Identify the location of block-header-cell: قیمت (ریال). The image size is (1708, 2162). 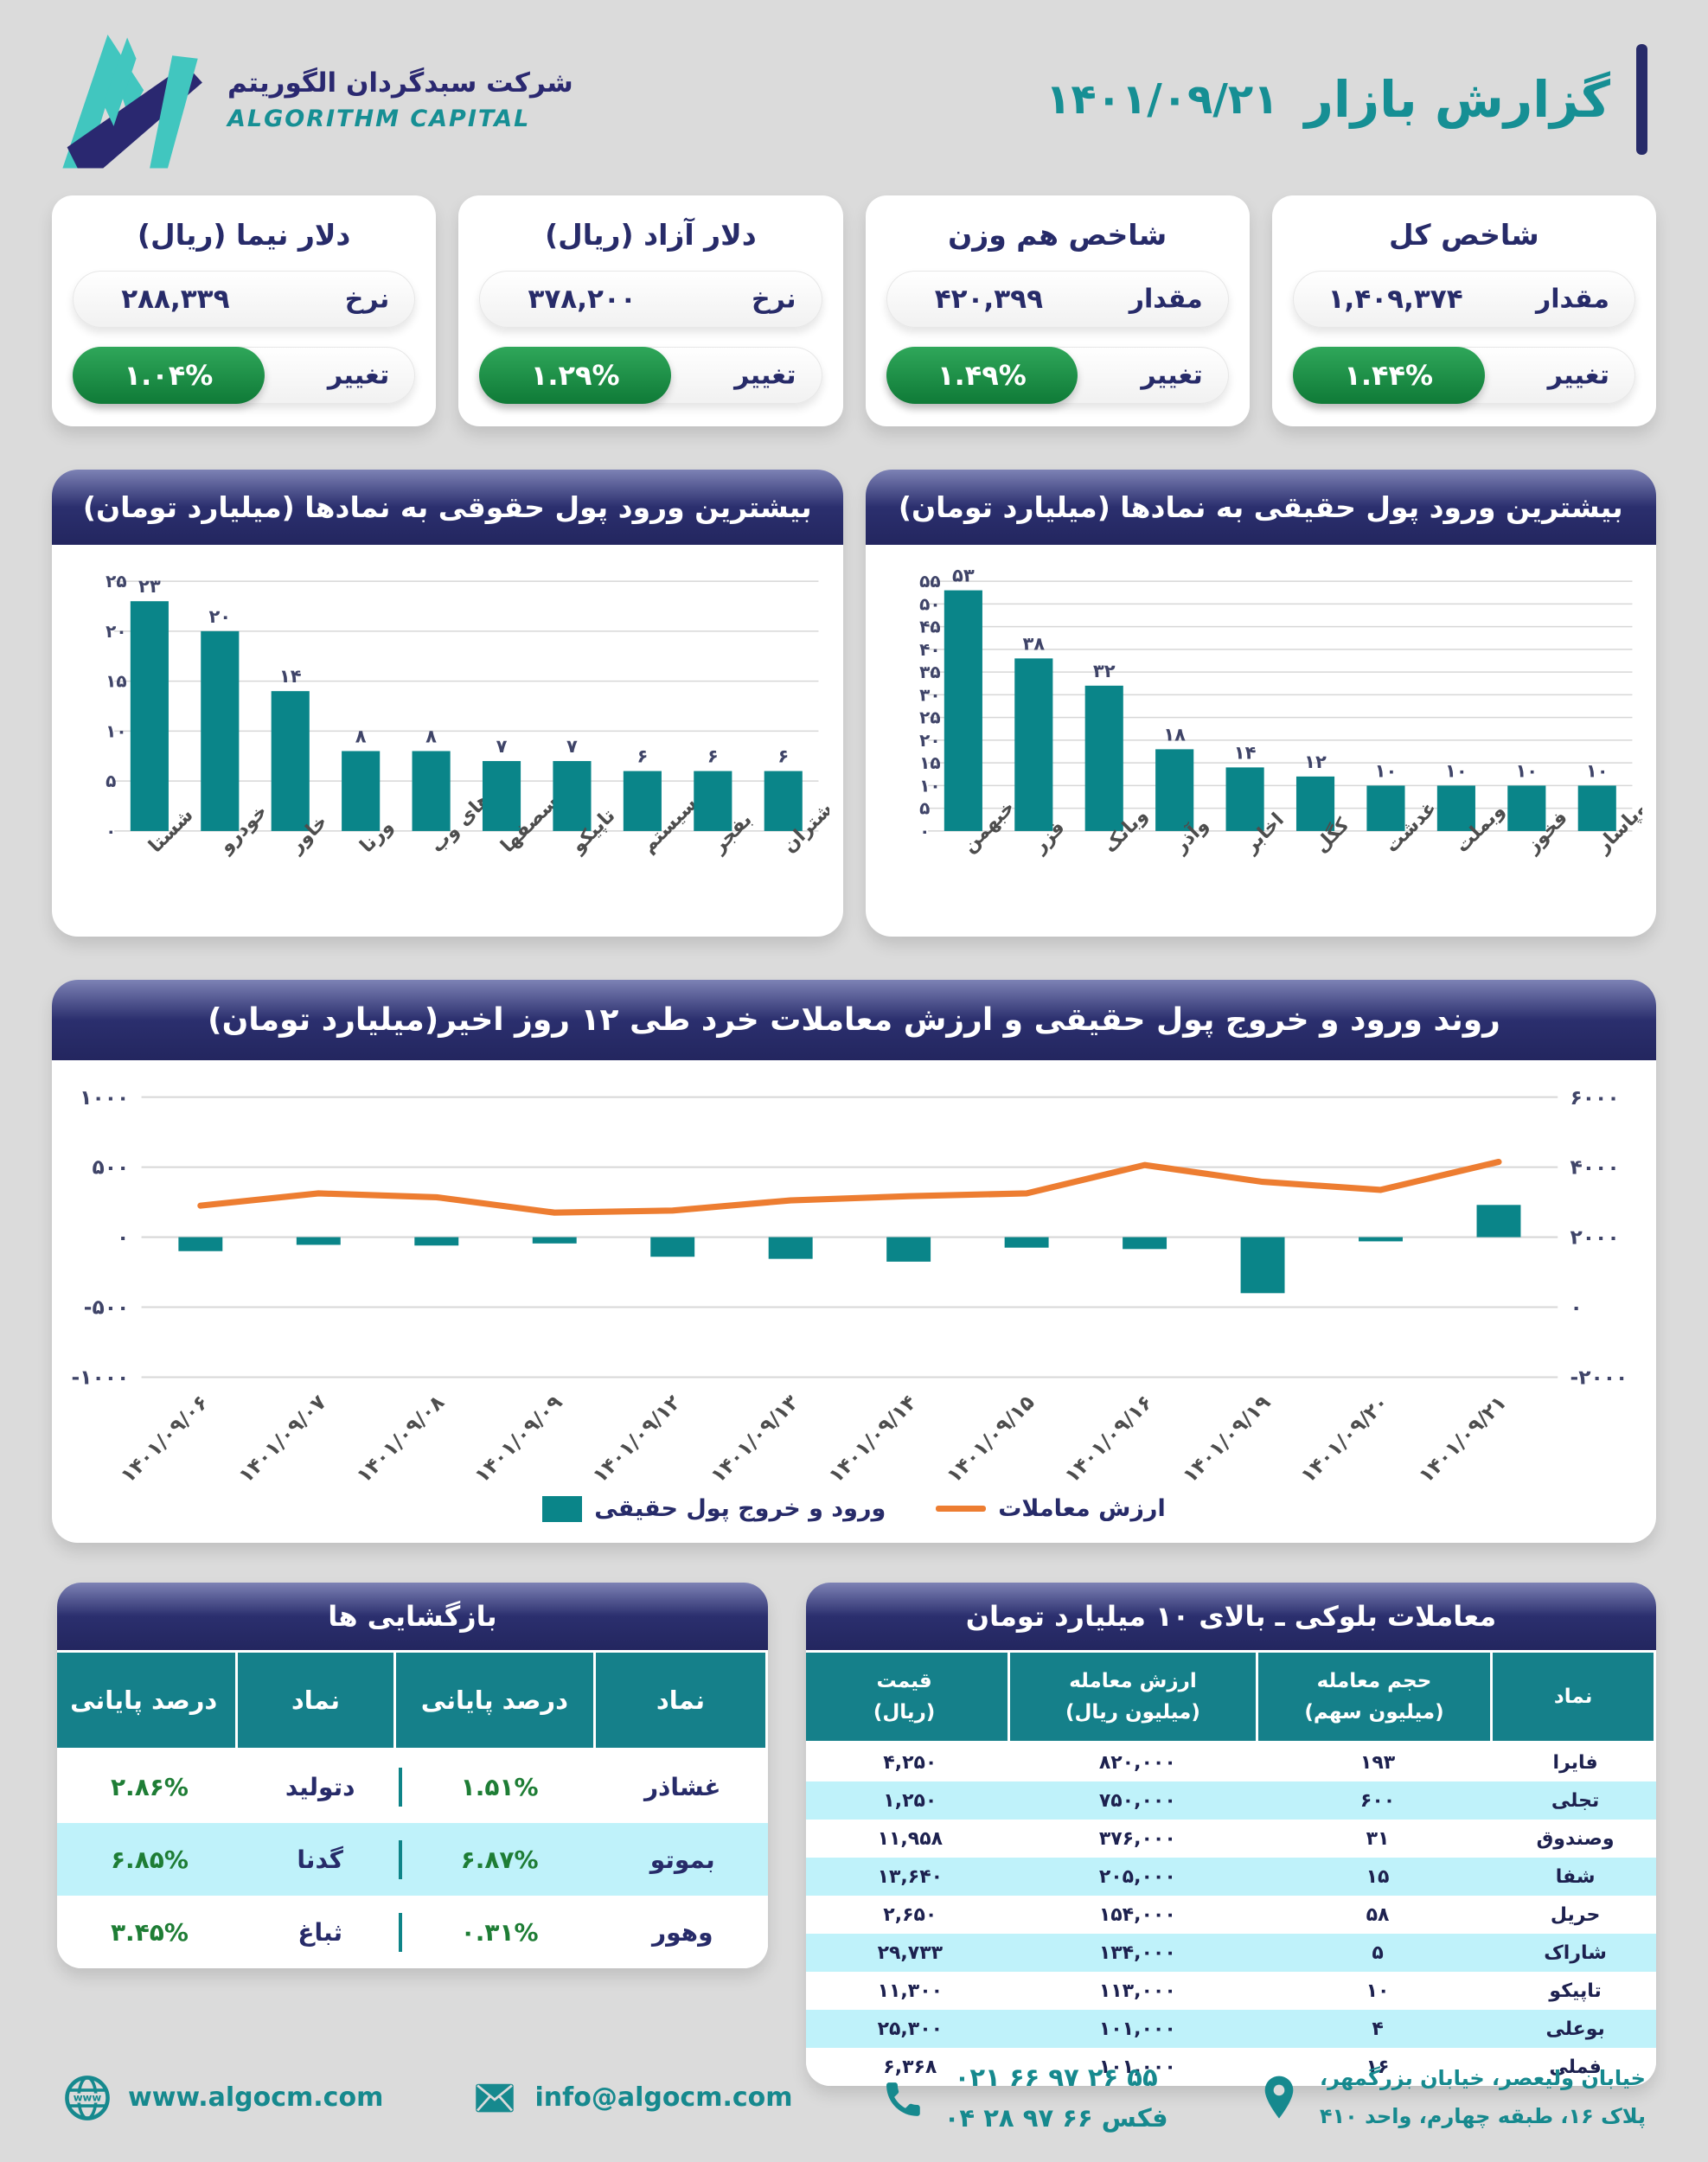
(906, 1697).